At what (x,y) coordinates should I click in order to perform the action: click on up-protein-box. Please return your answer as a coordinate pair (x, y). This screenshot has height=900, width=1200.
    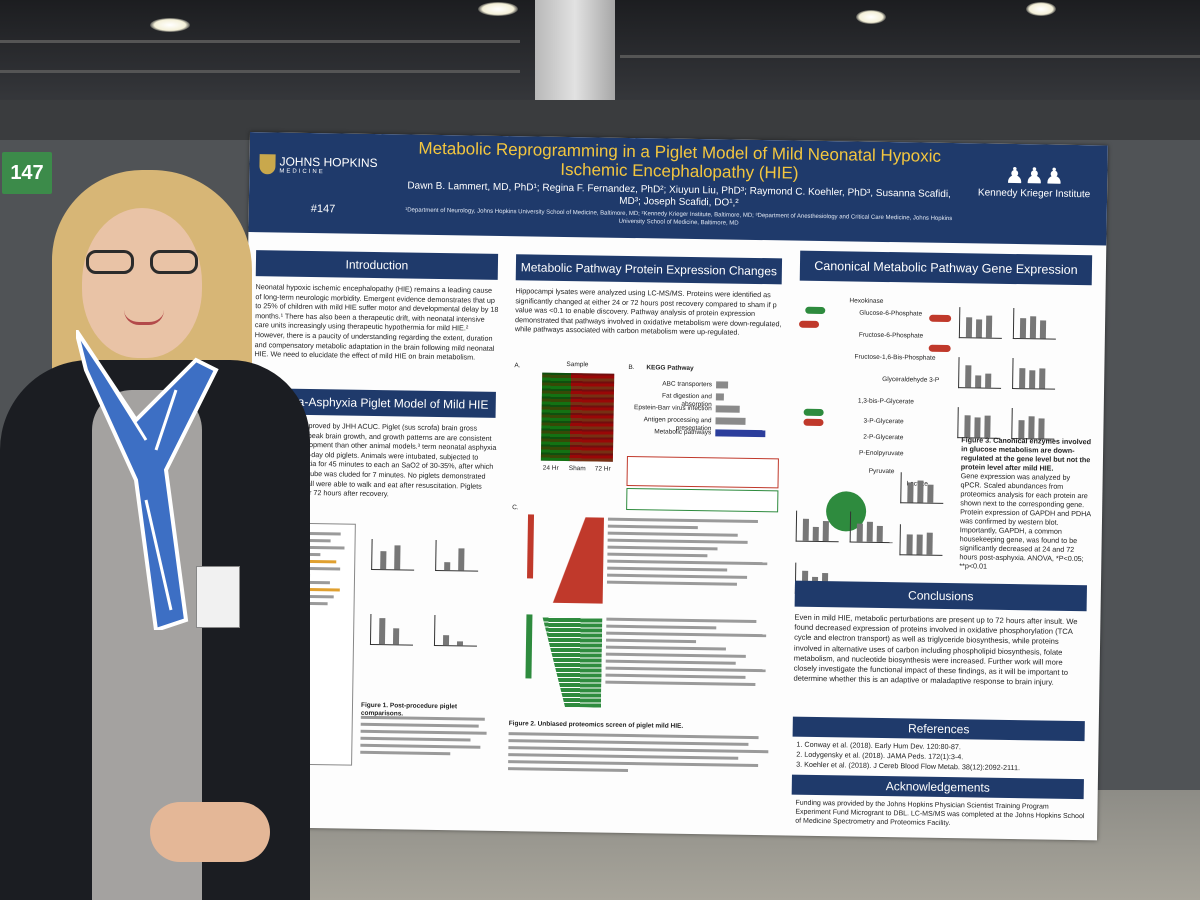
    Looking at the image, I should click on (702, 500).